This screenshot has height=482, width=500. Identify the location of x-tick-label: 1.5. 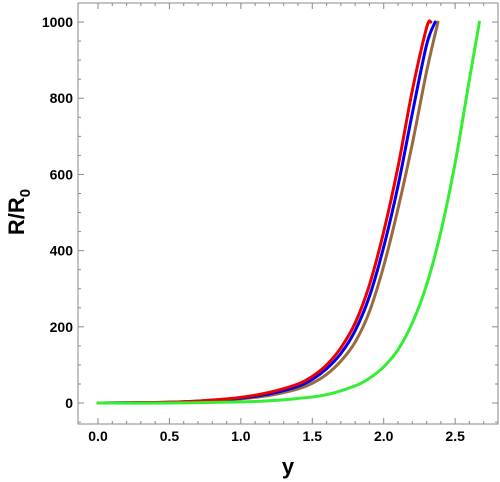
(313, 436).